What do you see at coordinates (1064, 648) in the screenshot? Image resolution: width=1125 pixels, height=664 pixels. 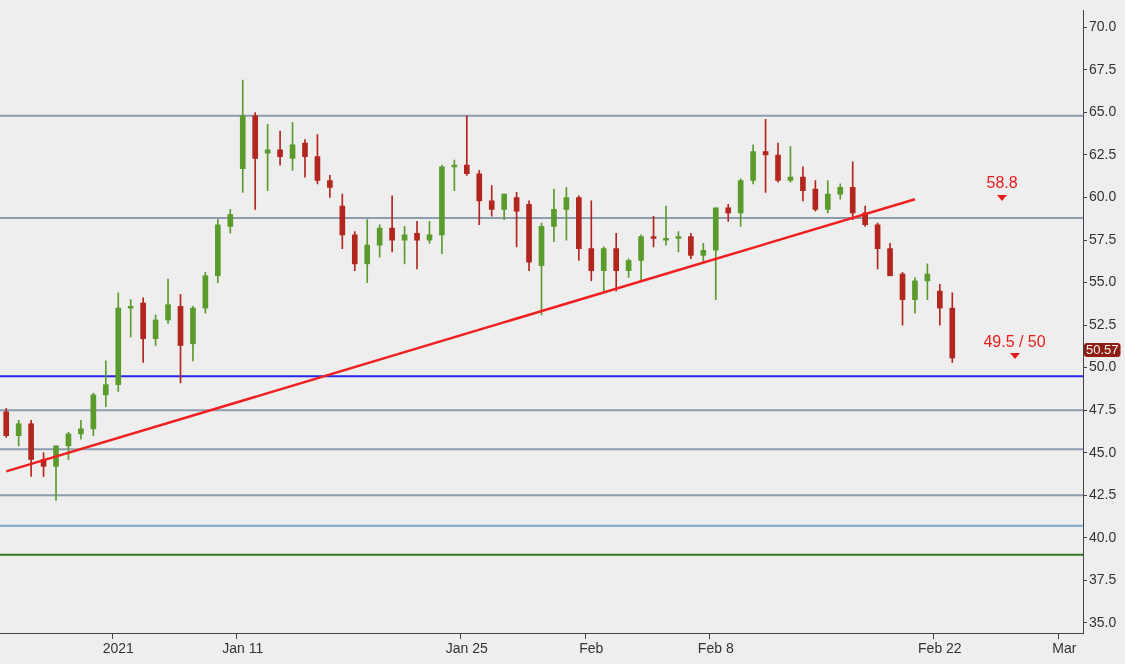 I see `x-tick-label: Mar` at bounding box center [1064, 648].